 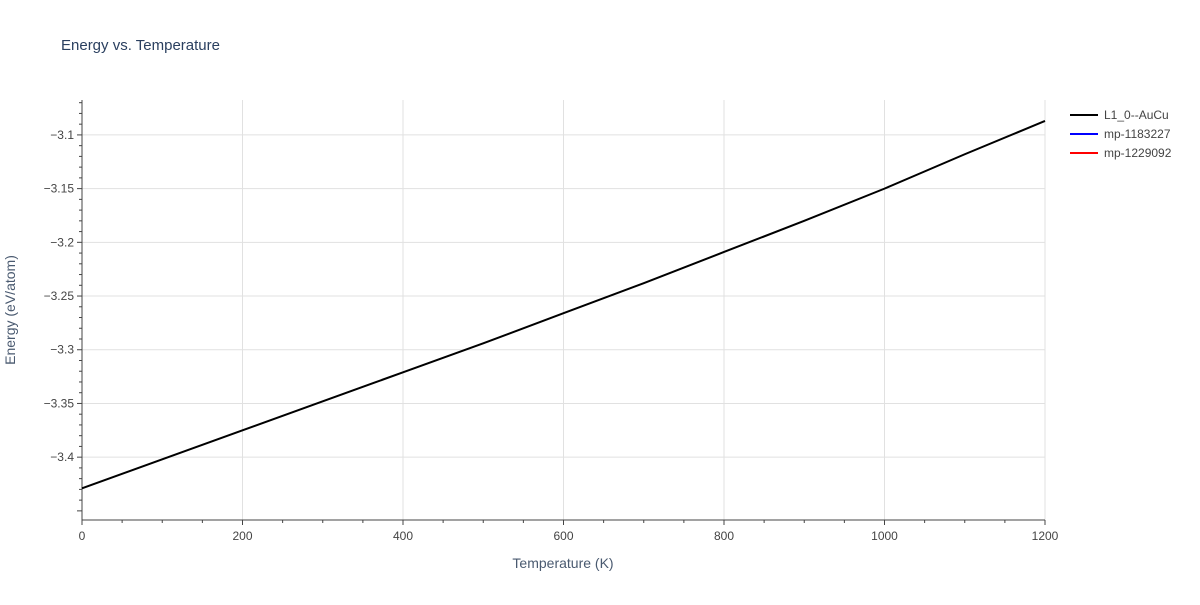 What do you see at coordinates (1138, 153) in the screenshot?
I see `legend-label: mp-1229092` at bounding box center [1138, 153].